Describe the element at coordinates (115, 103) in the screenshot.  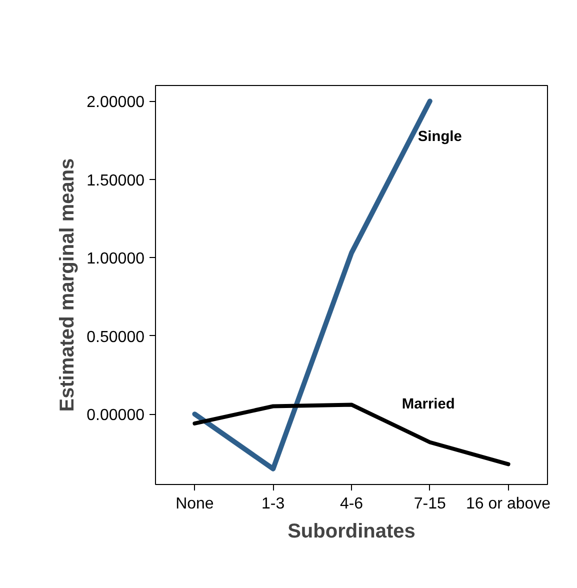
I see `y-tick-label: 2.00000` at that location.